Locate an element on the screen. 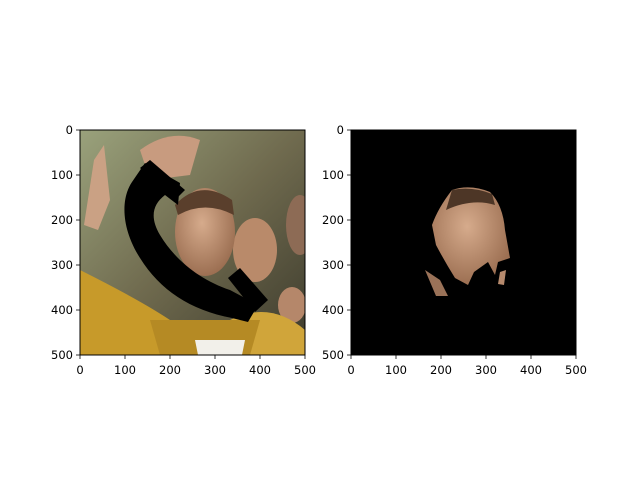 The image size is (640, 480). right-ytick-label-0: 0 is located at coordinates (340, 130).